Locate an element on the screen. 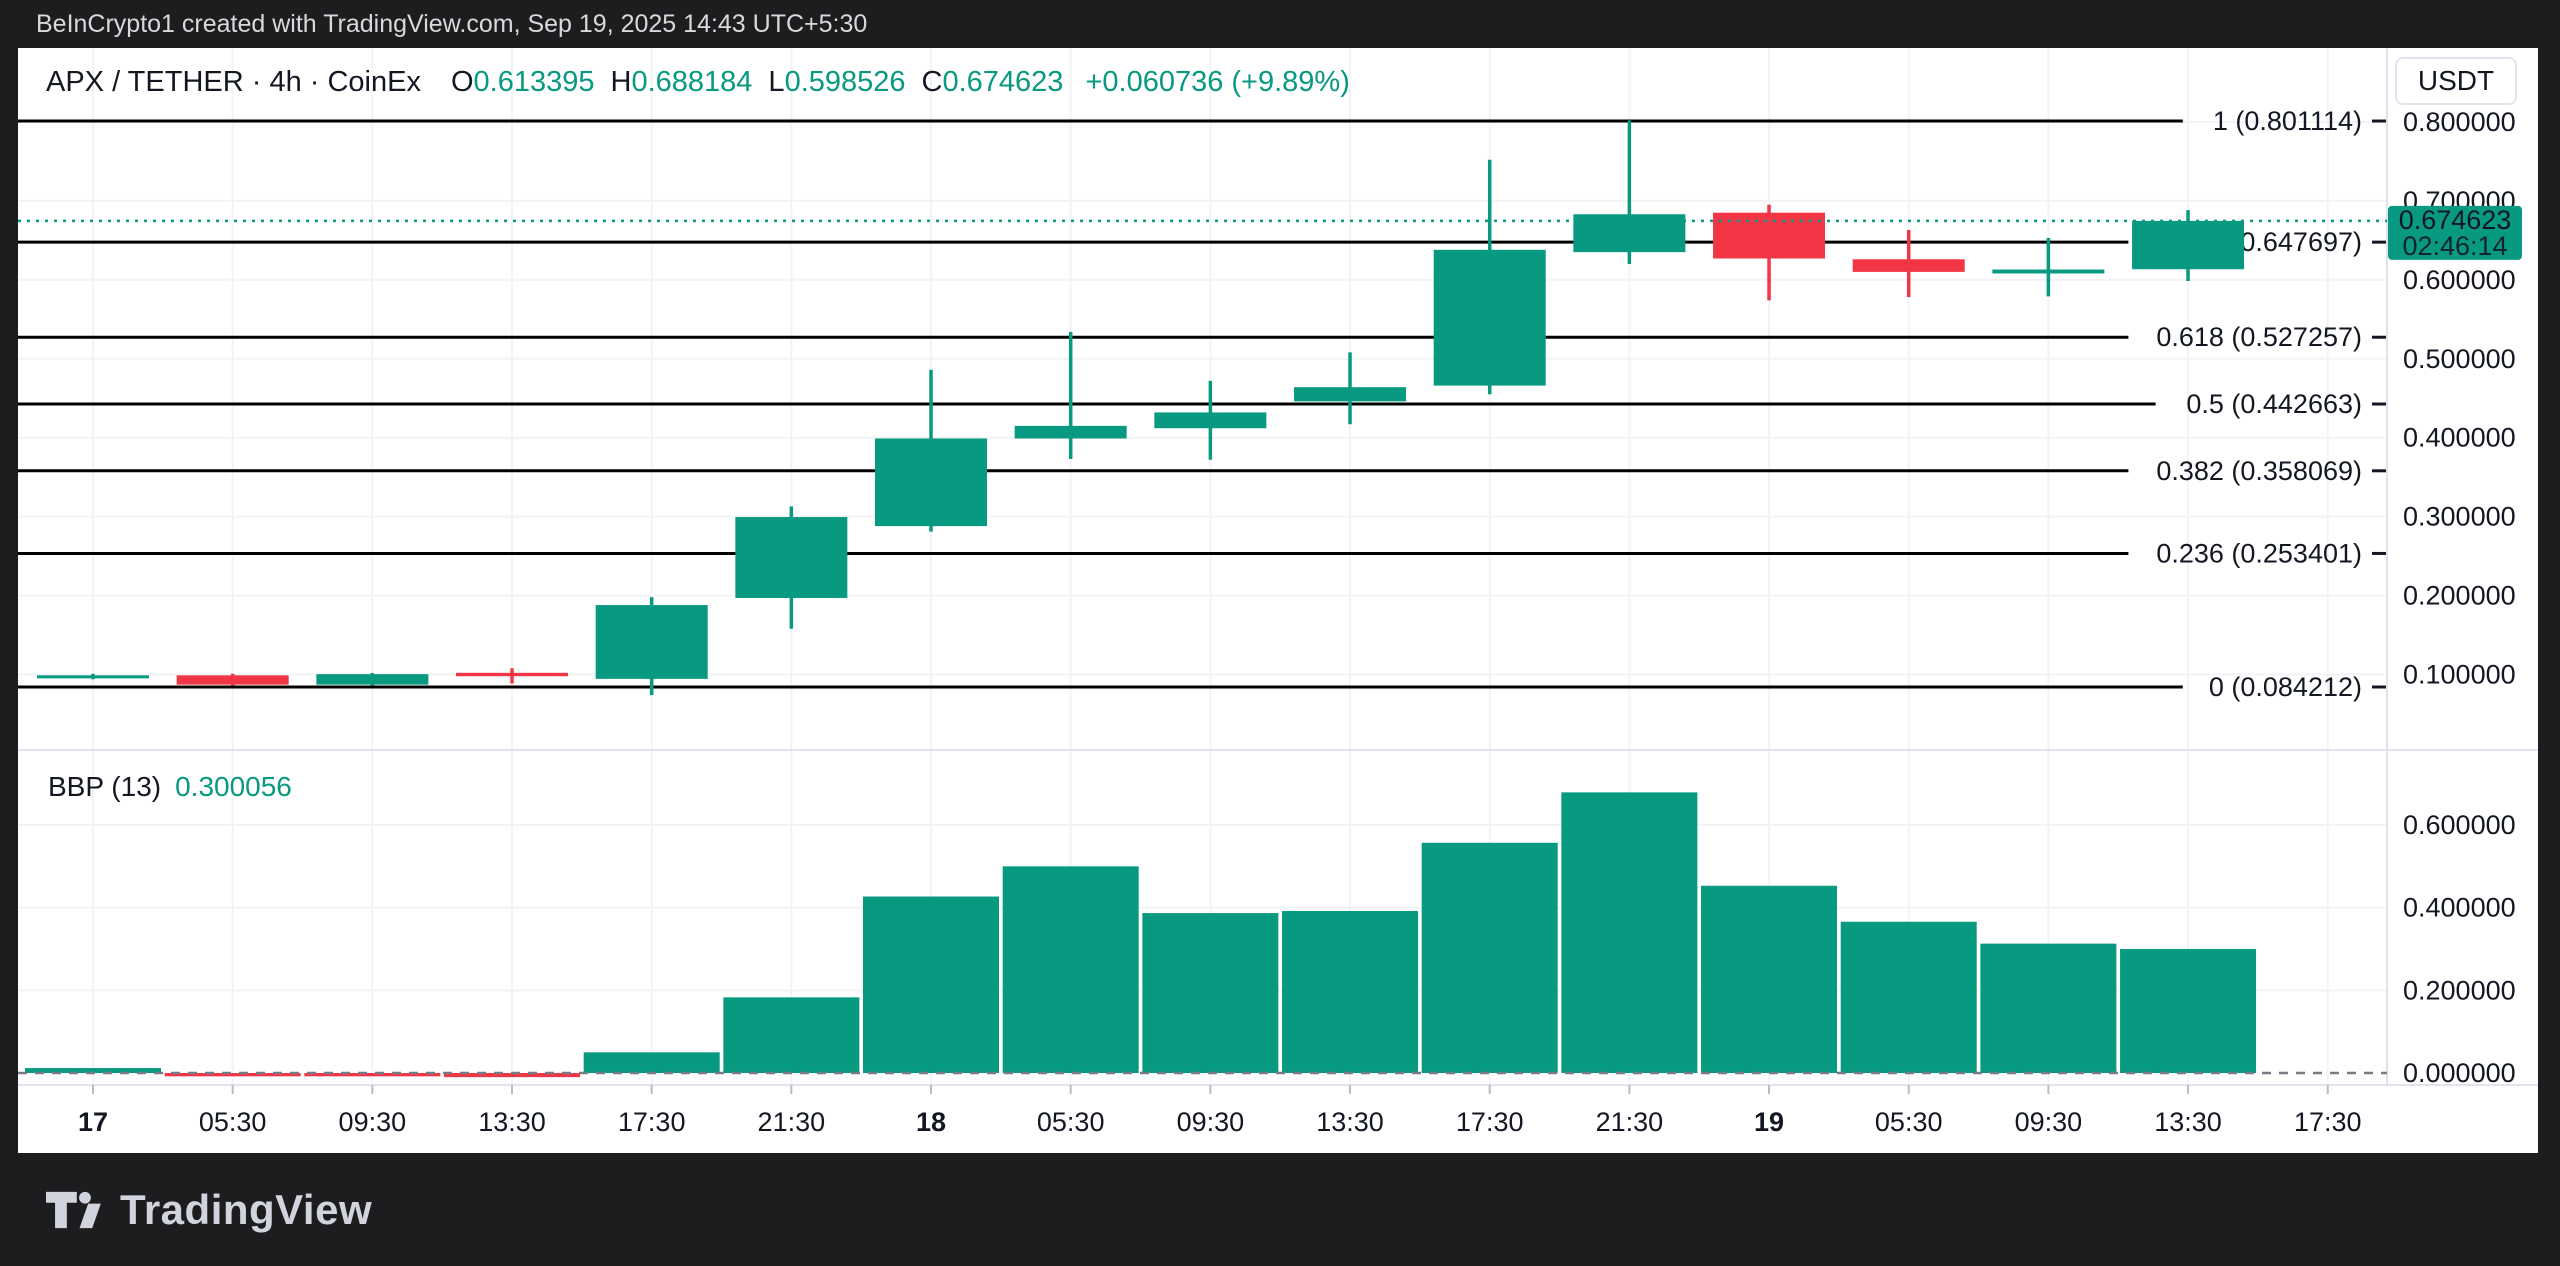 Image resolution: width=2560 pixels, height=1266 pixels. price-axis-label: 0.500000 is located at coordinates (2459, 359).